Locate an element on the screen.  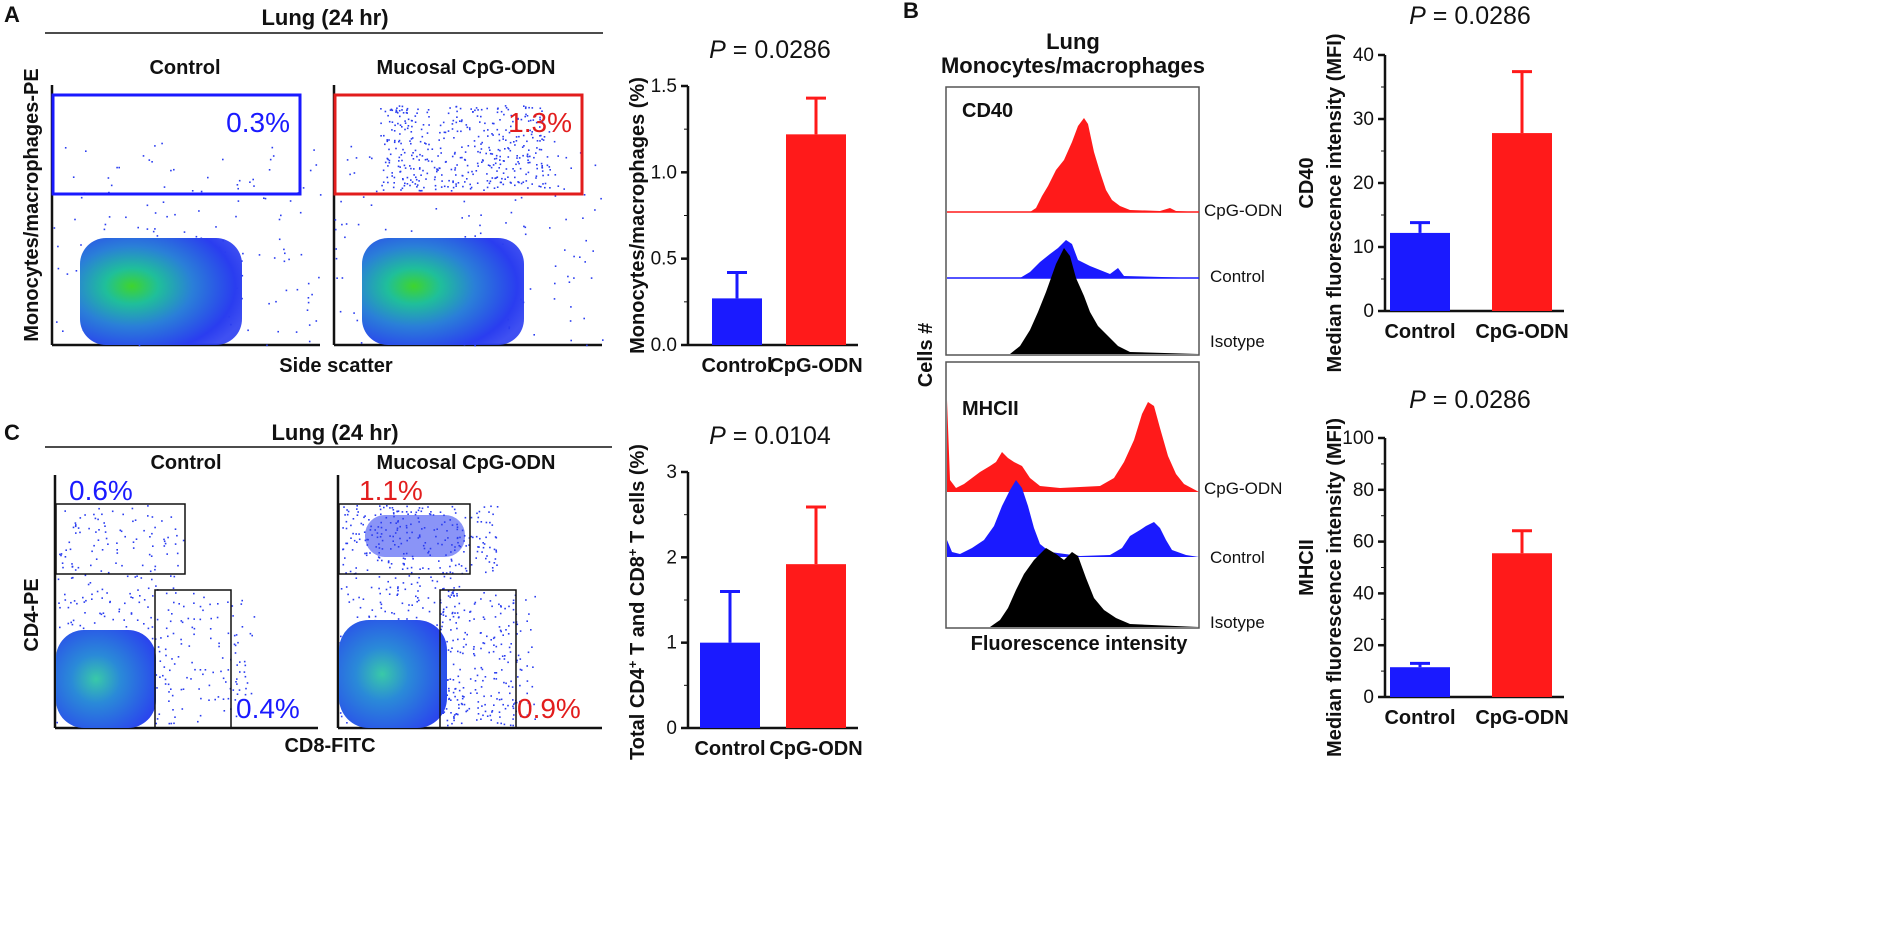
category-label: Control is located at coordinates (1419, 718).